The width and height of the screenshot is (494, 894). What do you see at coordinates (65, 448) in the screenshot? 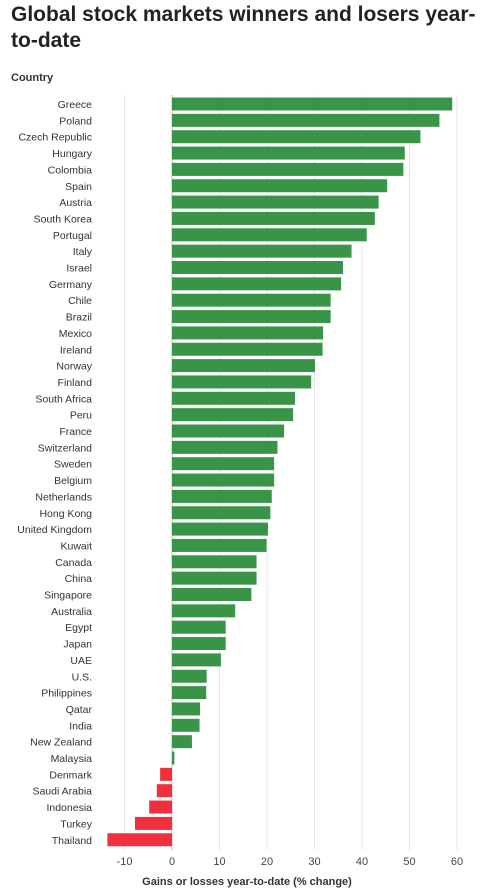
I see `category-label: Switzerland` at bounding box center [65, 448].